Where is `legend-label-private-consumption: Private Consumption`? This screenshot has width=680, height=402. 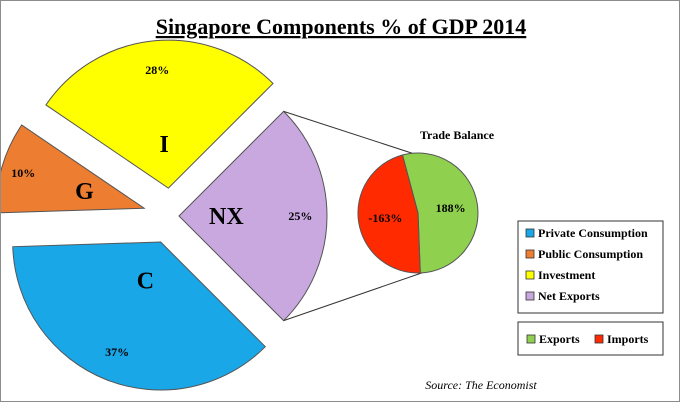
legend-label-private-consumption: Private Consumption is located at coordinates (593, 233).